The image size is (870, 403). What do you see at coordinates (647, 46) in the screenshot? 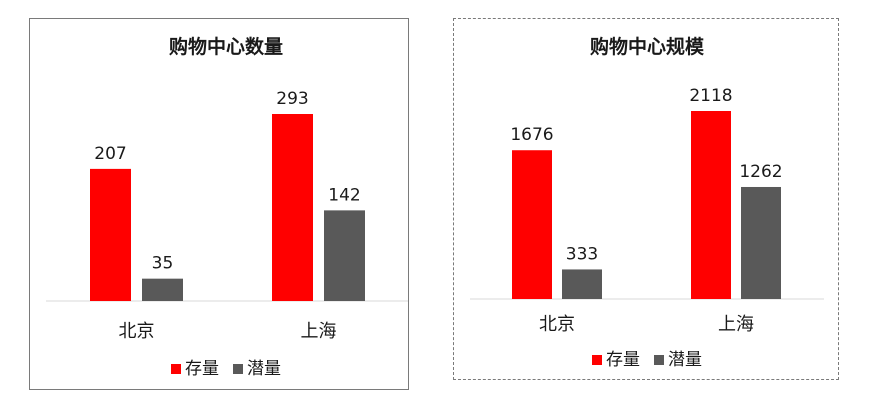
I see `chart-title: 购物中心规模` at bounding box center [647, 46].